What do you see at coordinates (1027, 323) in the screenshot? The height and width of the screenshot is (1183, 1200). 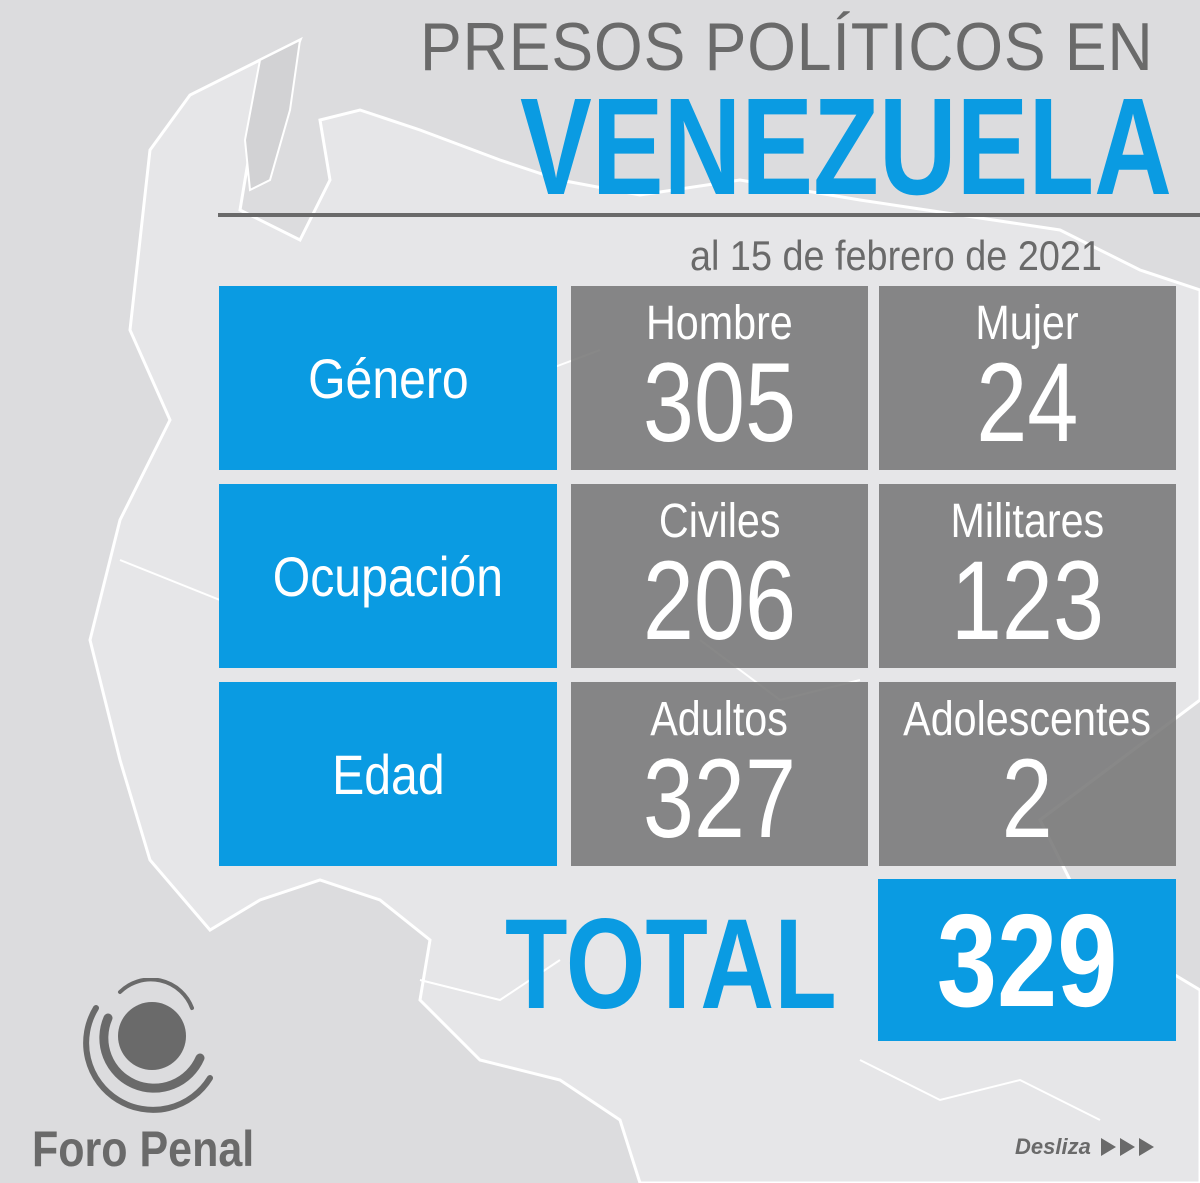 I see `stat-label: Mujer` at bounding box center [1027, 323].